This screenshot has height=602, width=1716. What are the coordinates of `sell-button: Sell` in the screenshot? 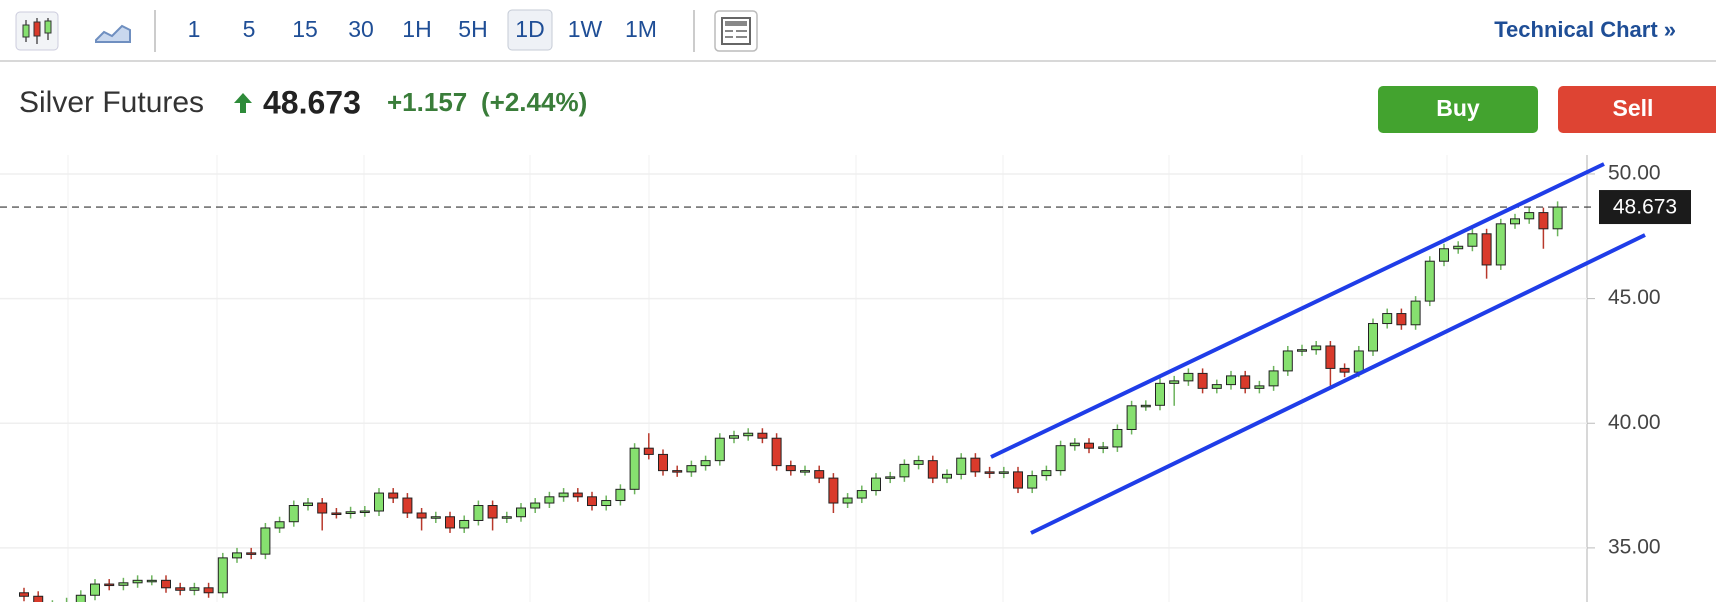 It's located at (1637, 109).